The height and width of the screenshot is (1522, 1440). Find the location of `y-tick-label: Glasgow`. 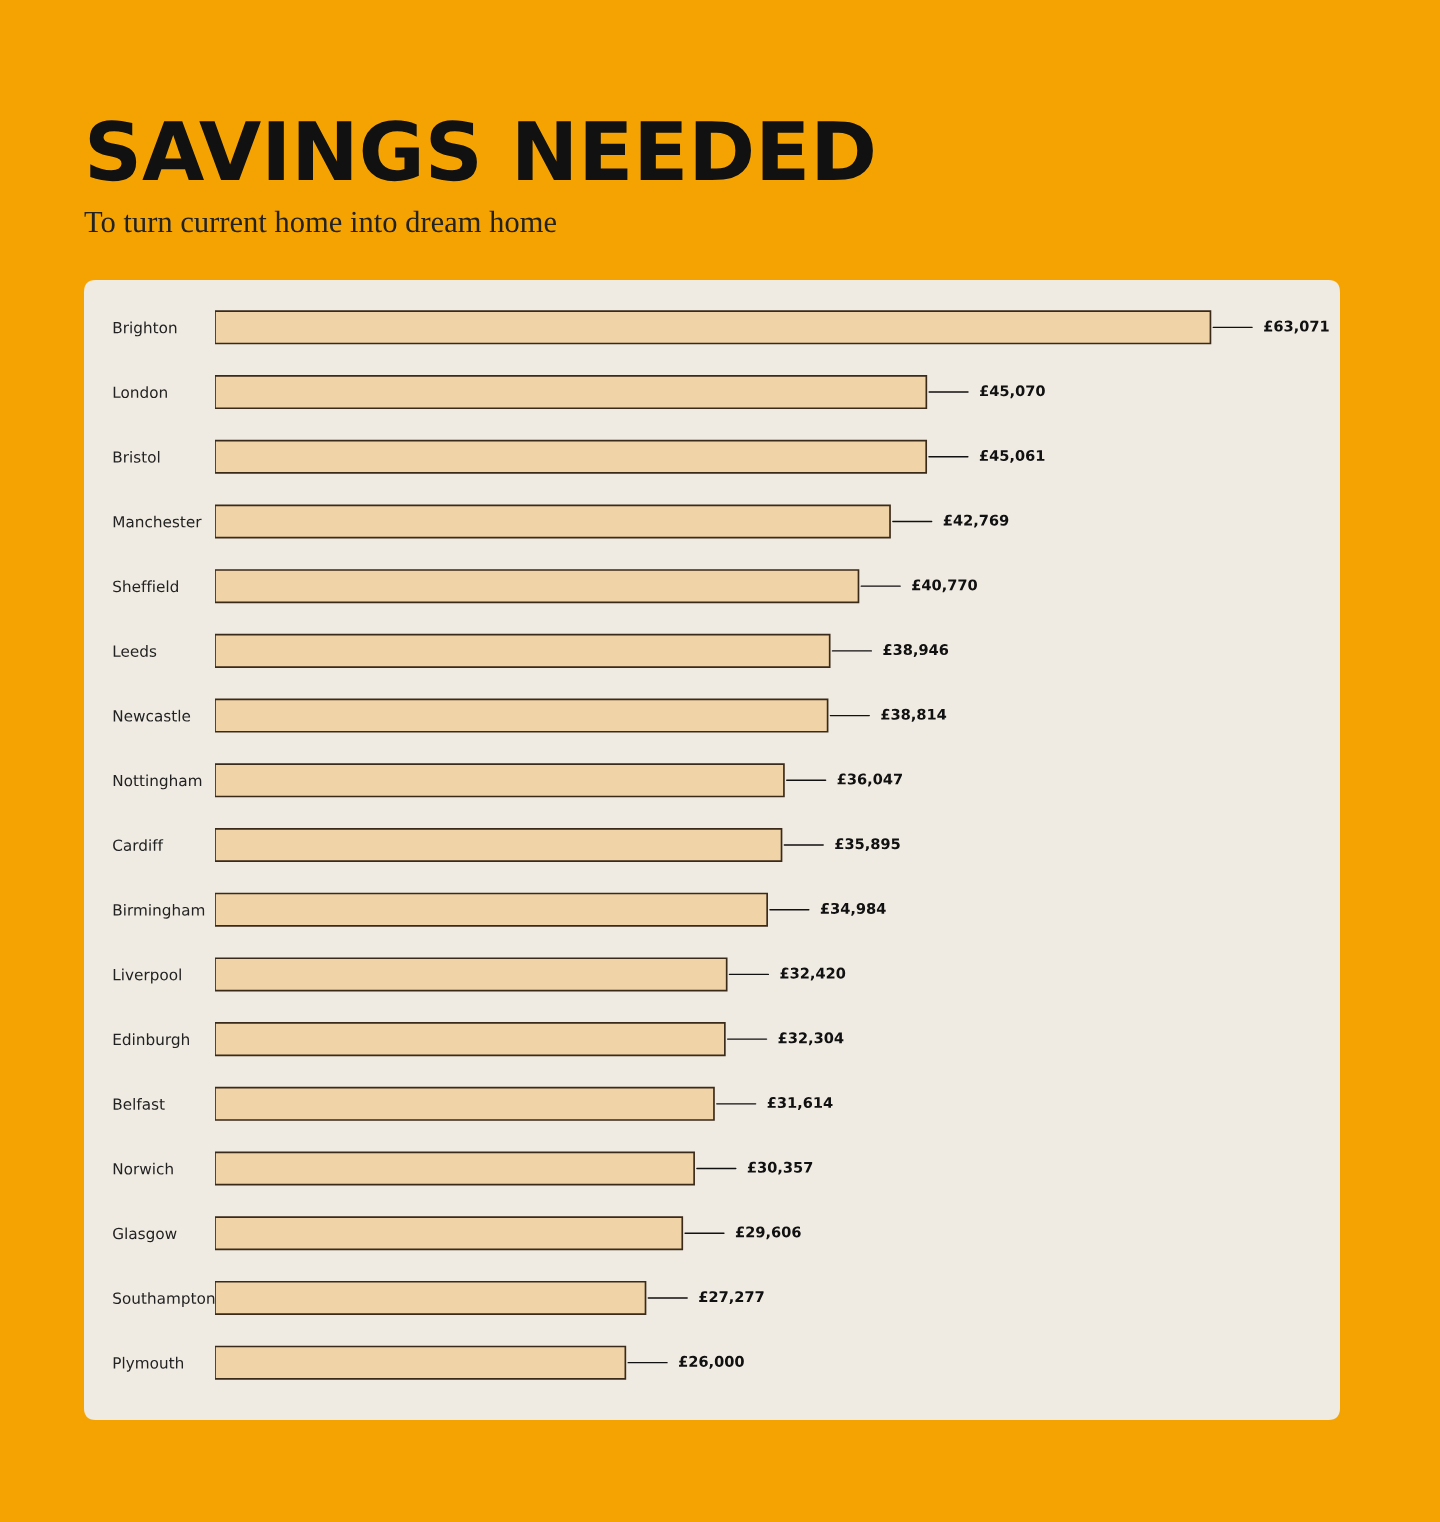

y-tick-label: Glasgow is located at coordinates (145, 1235).